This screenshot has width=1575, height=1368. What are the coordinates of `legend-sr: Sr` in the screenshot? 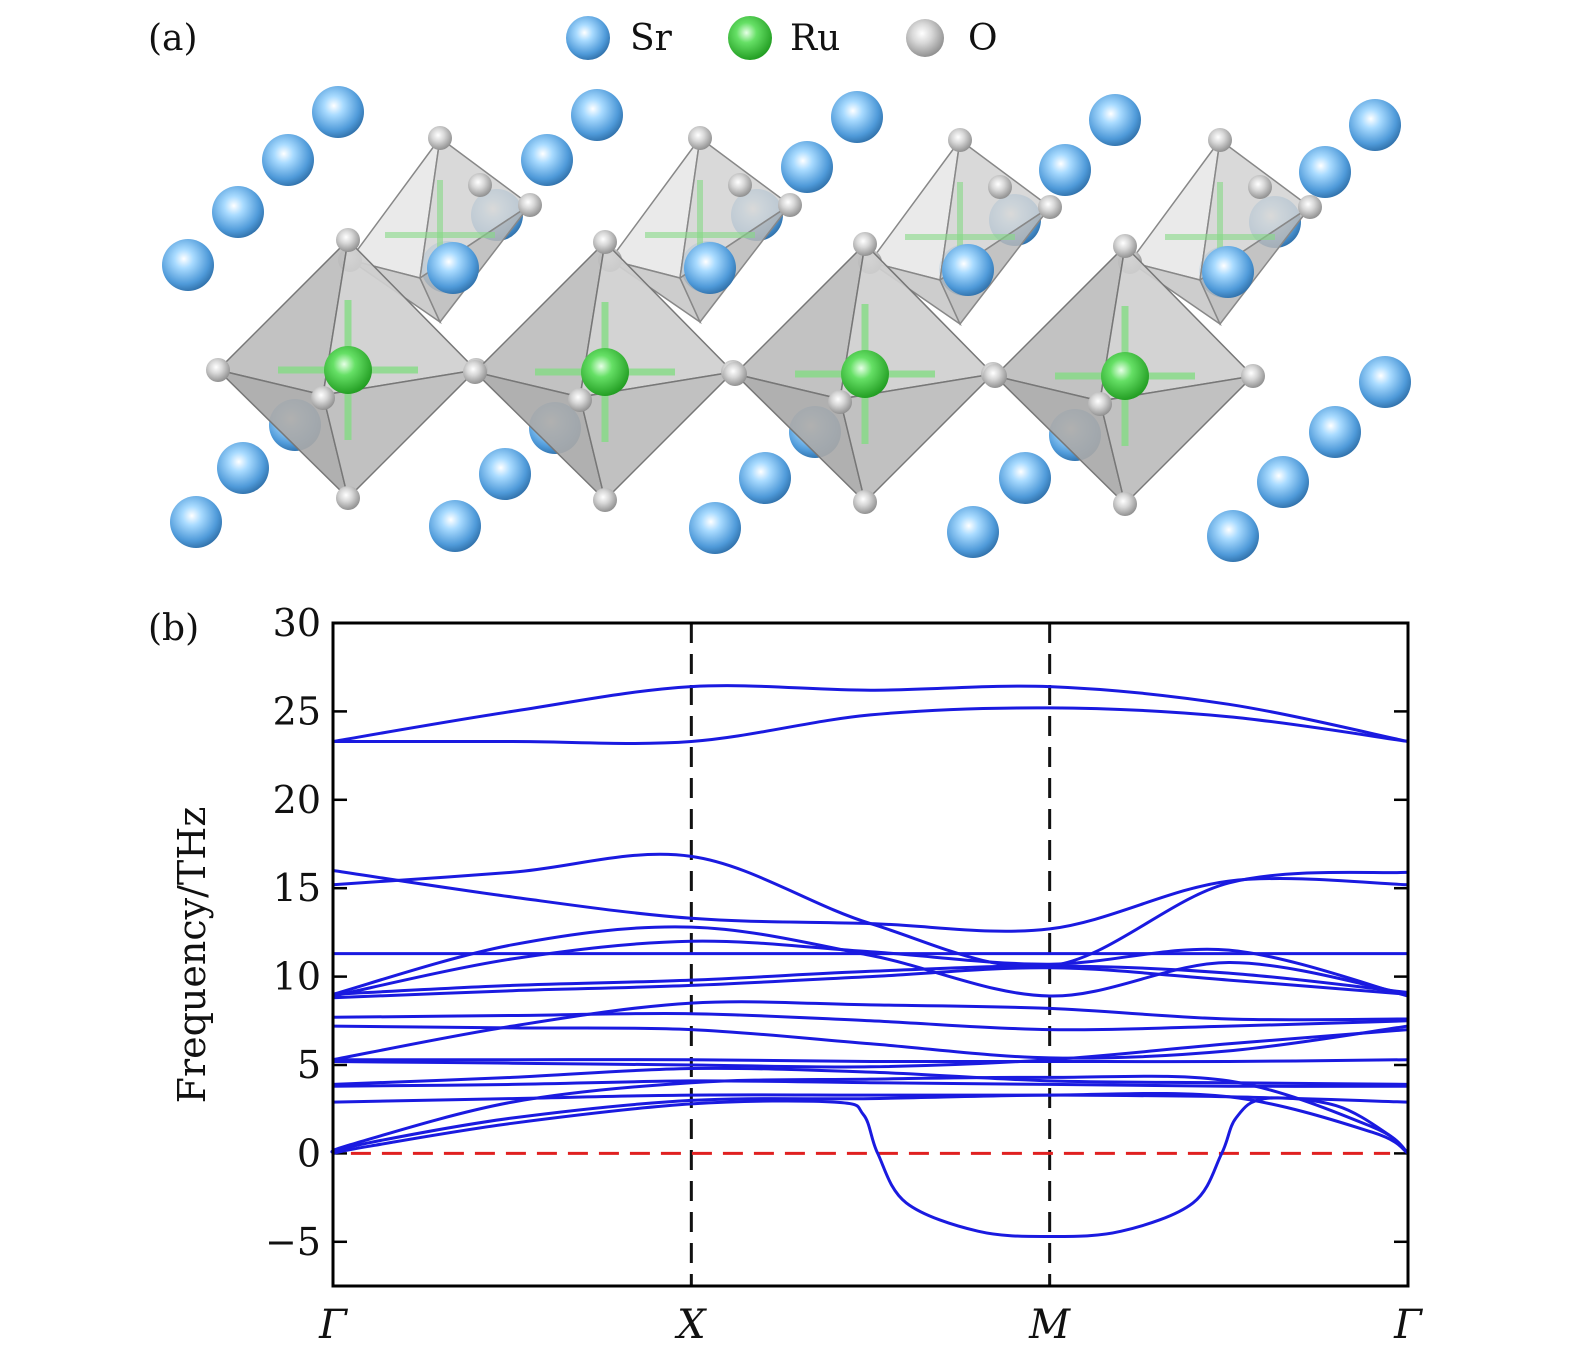 It's located at (619, 38).